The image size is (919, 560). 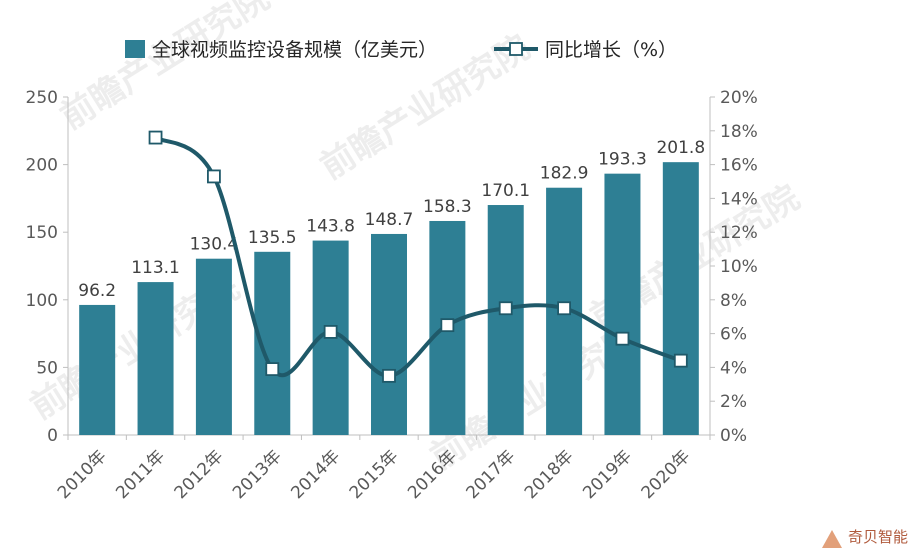 What do you see at coordinates (739, 233) in the screenshot?
I see `right-tick-label: 12%` at bounding box center [739, 233].